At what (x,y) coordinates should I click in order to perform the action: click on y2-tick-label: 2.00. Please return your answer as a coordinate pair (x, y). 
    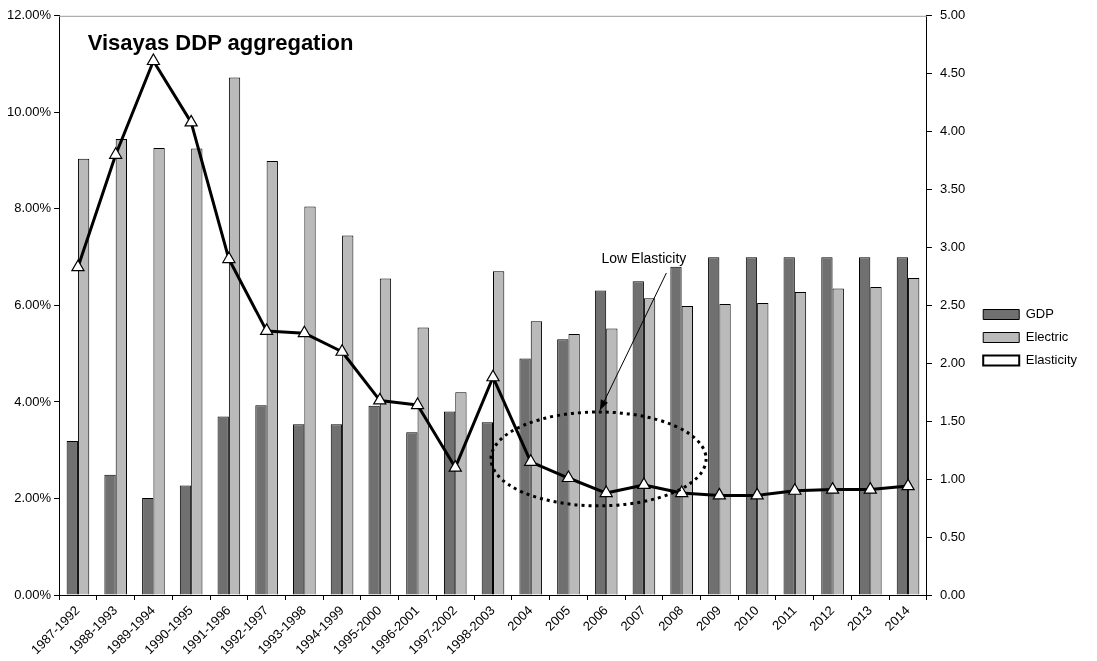
    Looking at the image, I should click on (952, 362).